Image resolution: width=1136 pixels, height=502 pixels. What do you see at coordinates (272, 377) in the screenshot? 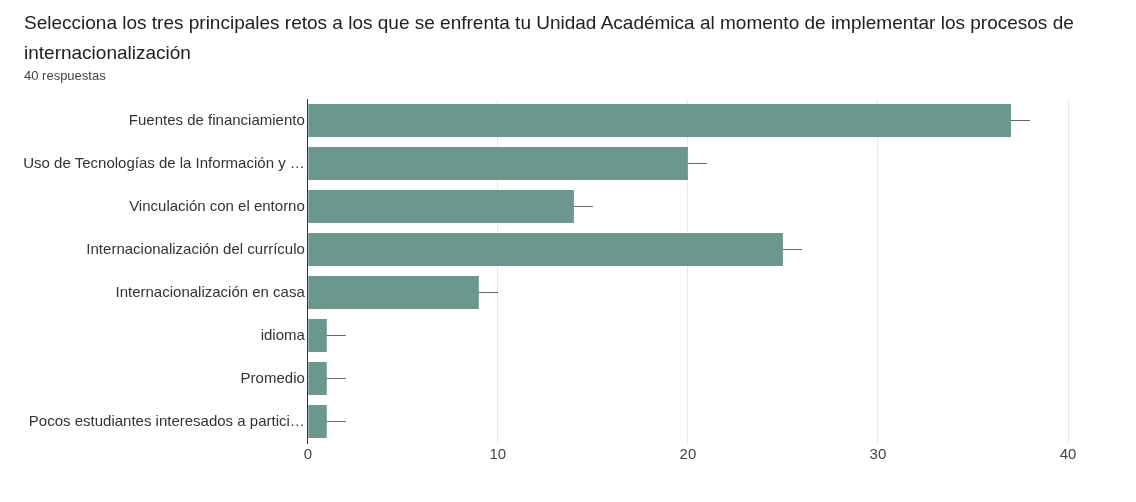
I see `y-tick-label: Promedio` at bounding box center [272, 377].